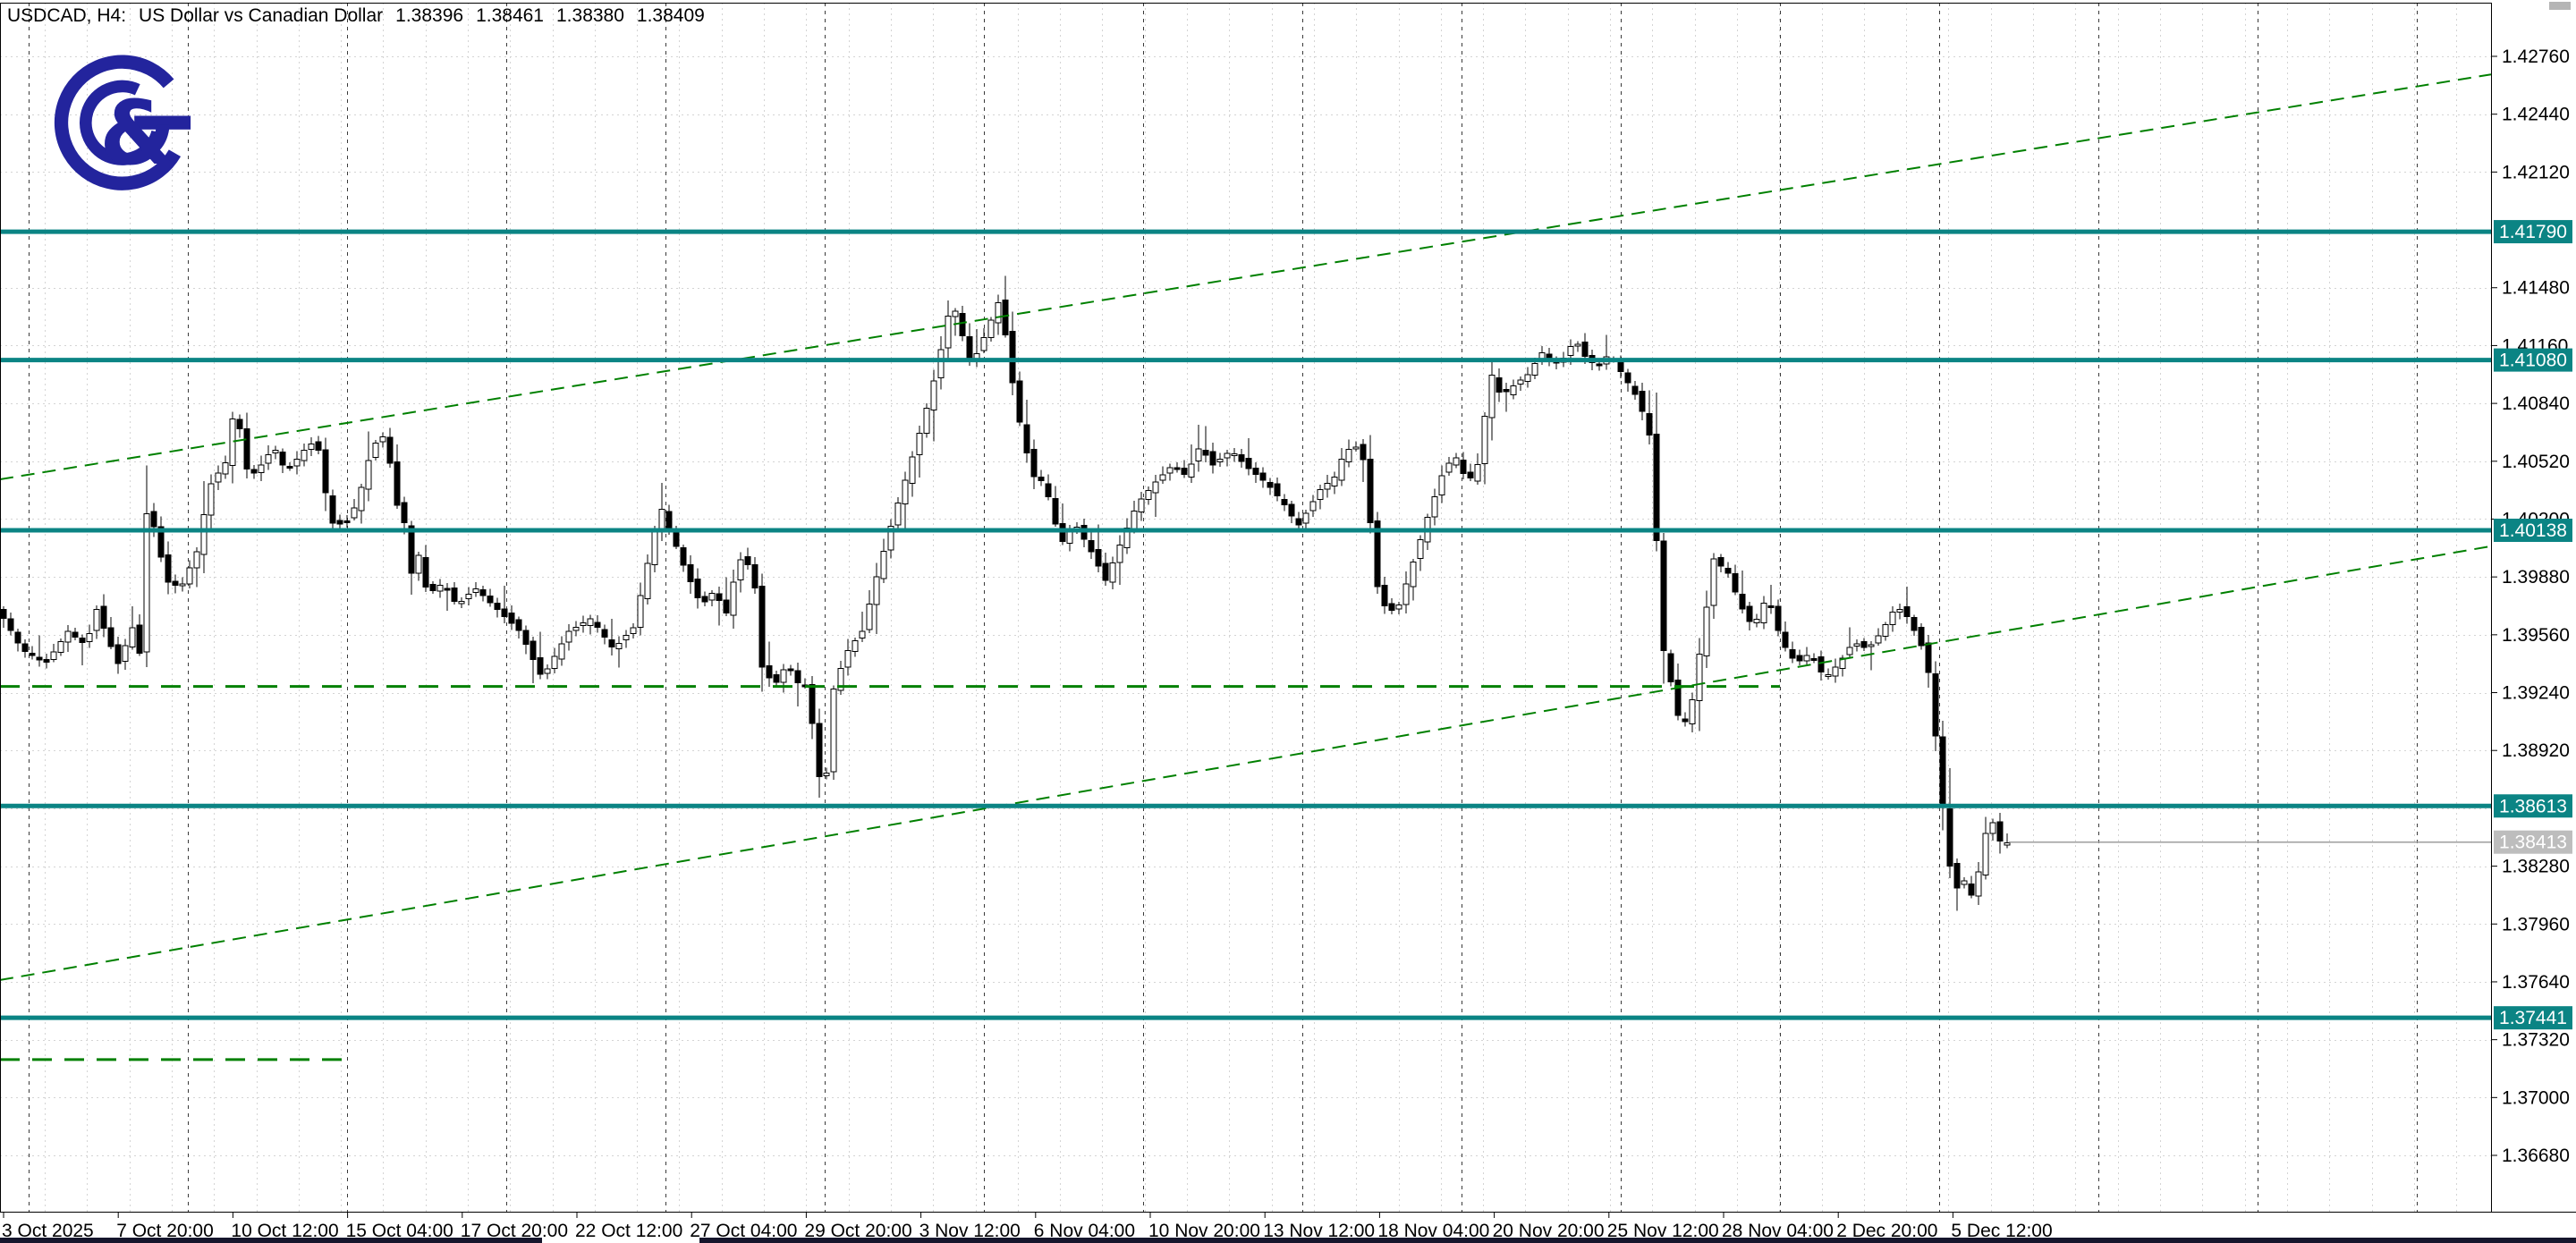 This screenshot has width=2576, height=1243. What do you see at coordinates (2536, 693) in the screenshot?
I see `price-tick-label: 1.39240` at bounding box center [2536, 693].